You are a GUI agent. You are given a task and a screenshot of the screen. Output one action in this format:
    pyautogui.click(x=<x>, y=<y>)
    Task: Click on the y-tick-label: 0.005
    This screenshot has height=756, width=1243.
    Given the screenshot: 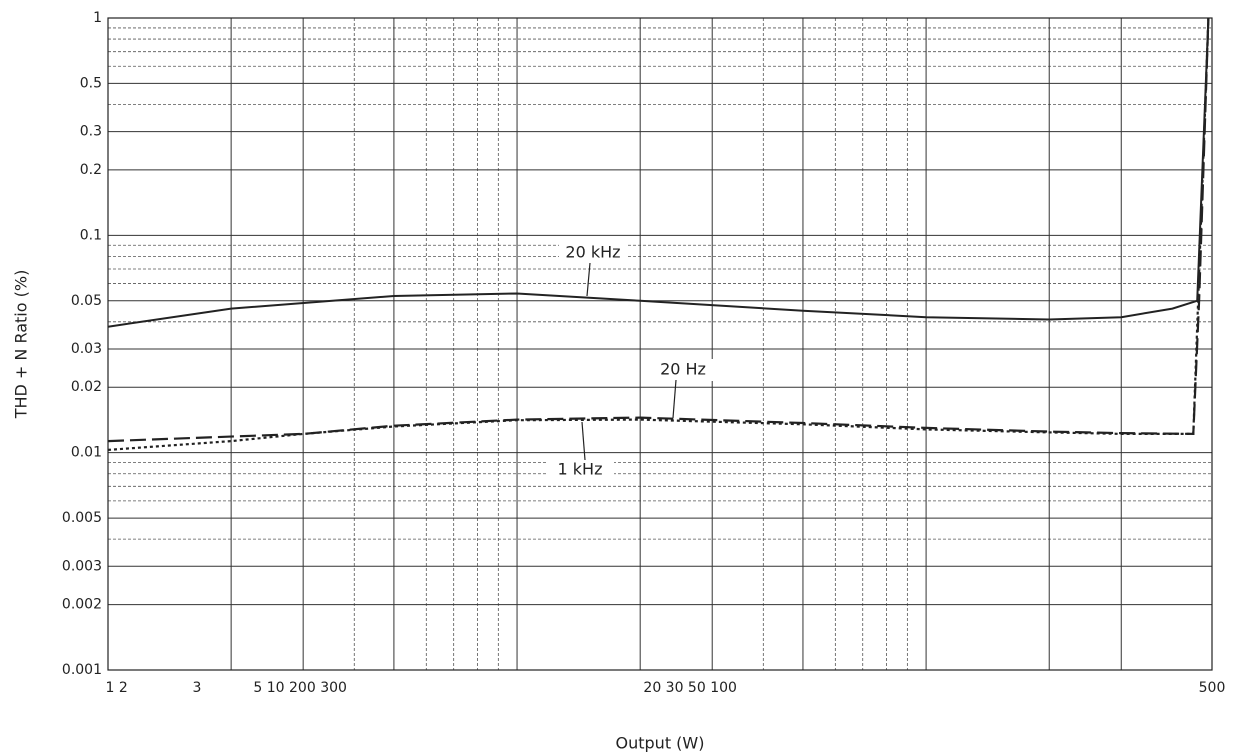 What is the action you would take?
    pyautogui.click(x=82, y=518)
    